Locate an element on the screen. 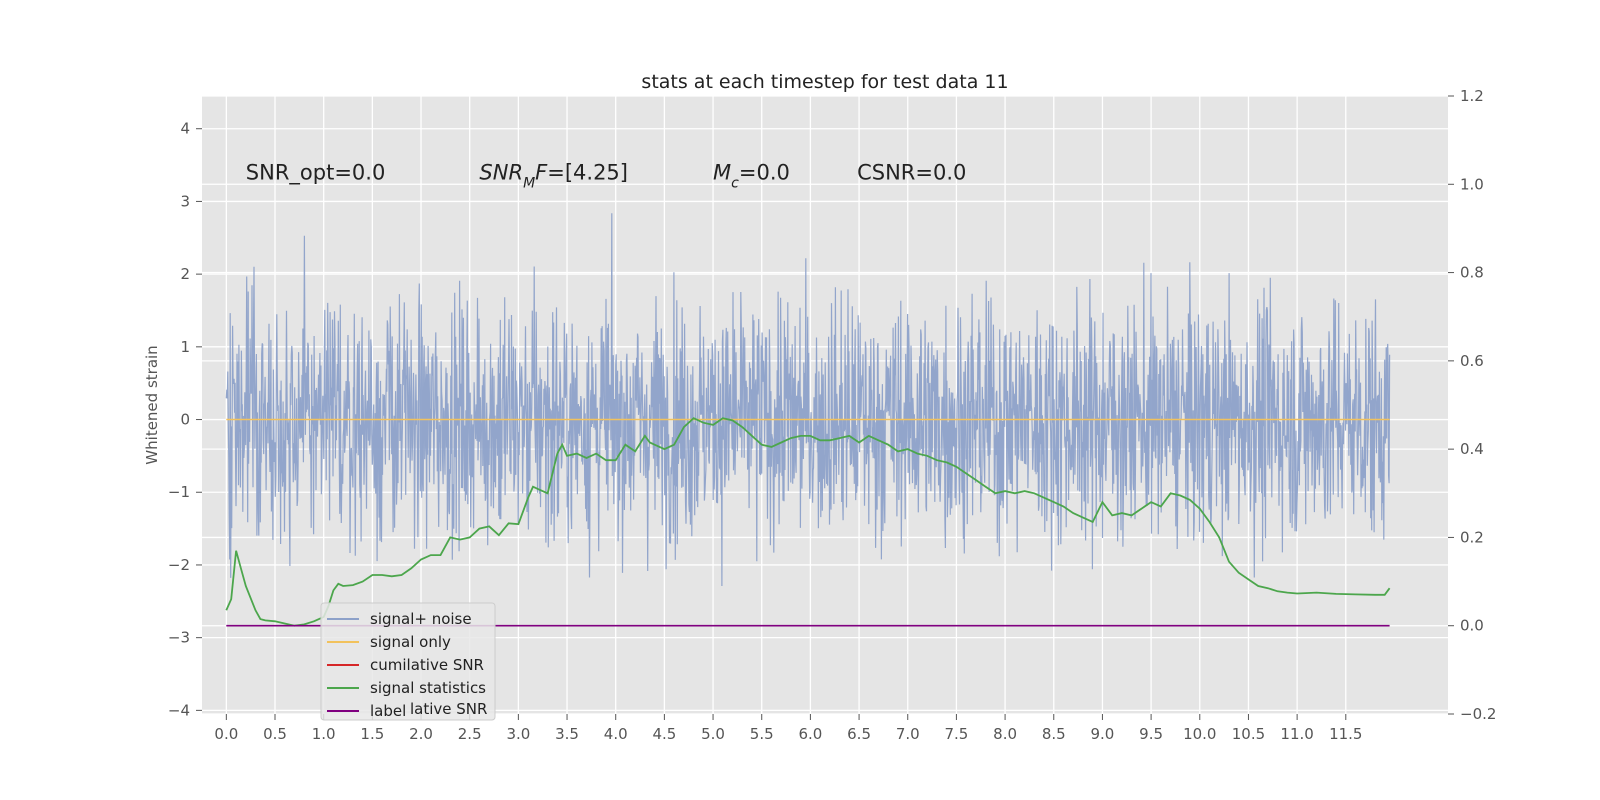  y-tick-label: 4 is located at coordinates (185, 129).